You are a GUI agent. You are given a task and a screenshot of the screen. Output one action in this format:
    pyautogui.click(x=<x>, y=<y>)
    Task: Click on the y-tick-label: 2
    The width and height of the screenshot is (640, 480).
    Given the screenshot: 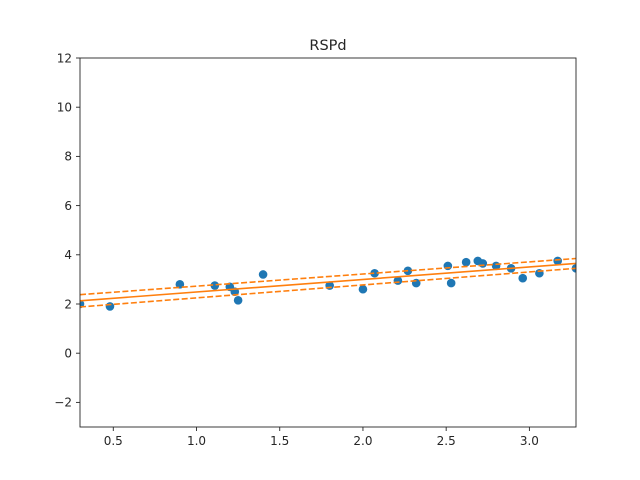 What is the action you would take?
    pyautogui.click(x=68, y=304)
    